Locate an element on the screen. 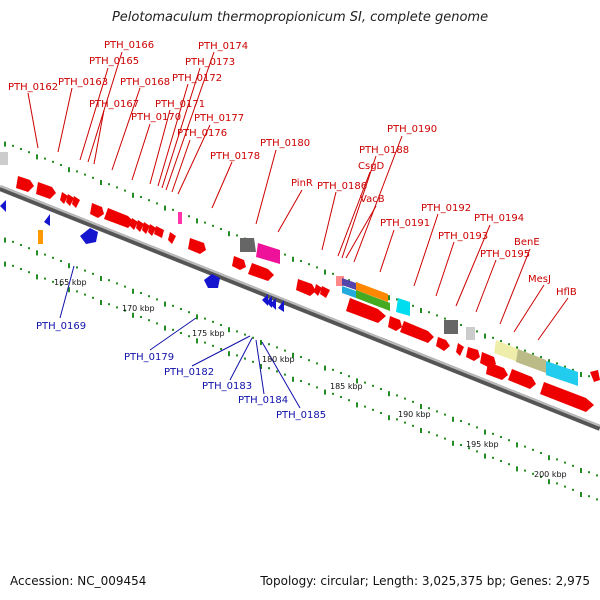 The height and width of the screenshot is (600, 600). gene-label: PTH_0166 is located at coordinates (129, 45).